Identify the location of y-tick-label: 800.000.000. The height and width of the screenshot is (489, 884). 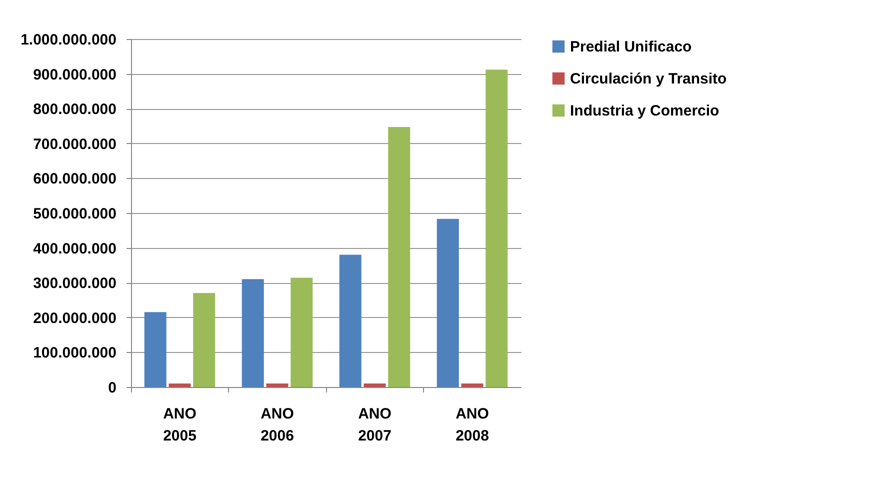
(74, 109).